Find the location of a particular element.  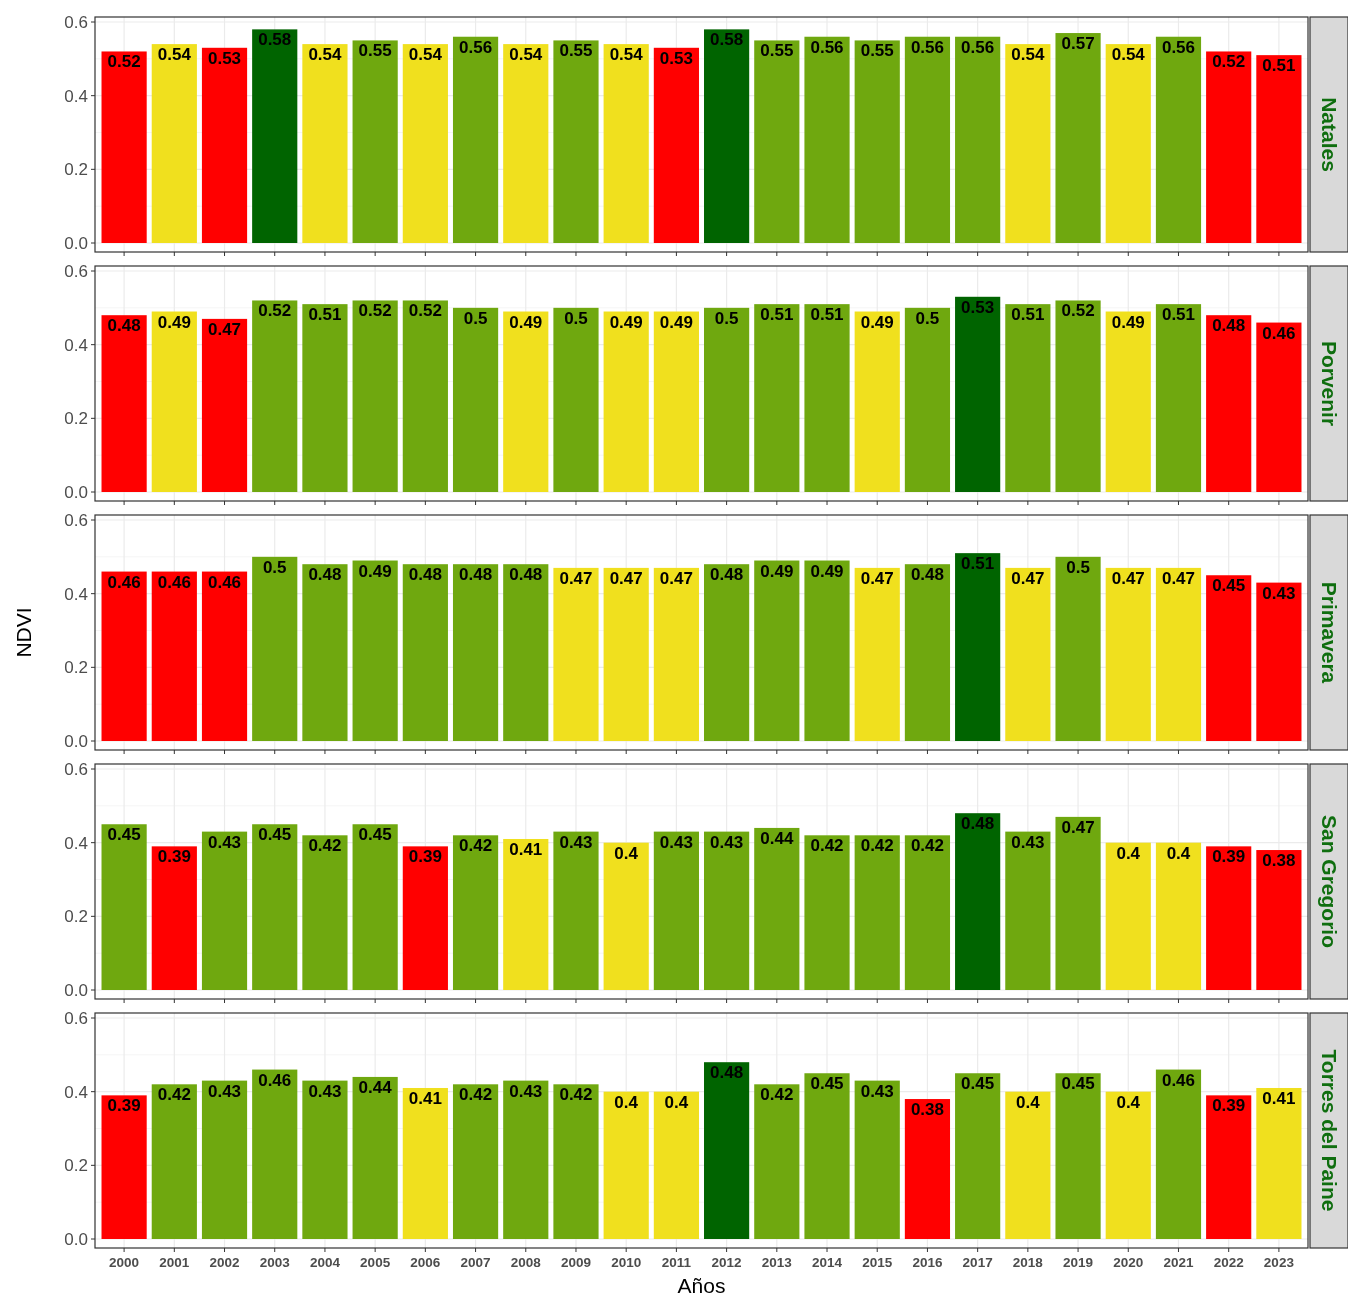

x-tick-label: 2022 is located at coordinates (1228, 1262).